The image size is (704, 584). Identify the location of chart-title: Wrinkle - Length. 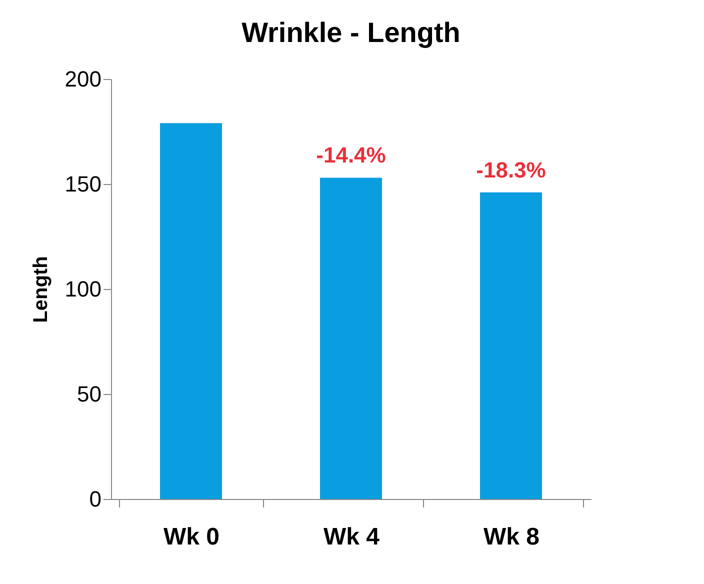
(351, 32).